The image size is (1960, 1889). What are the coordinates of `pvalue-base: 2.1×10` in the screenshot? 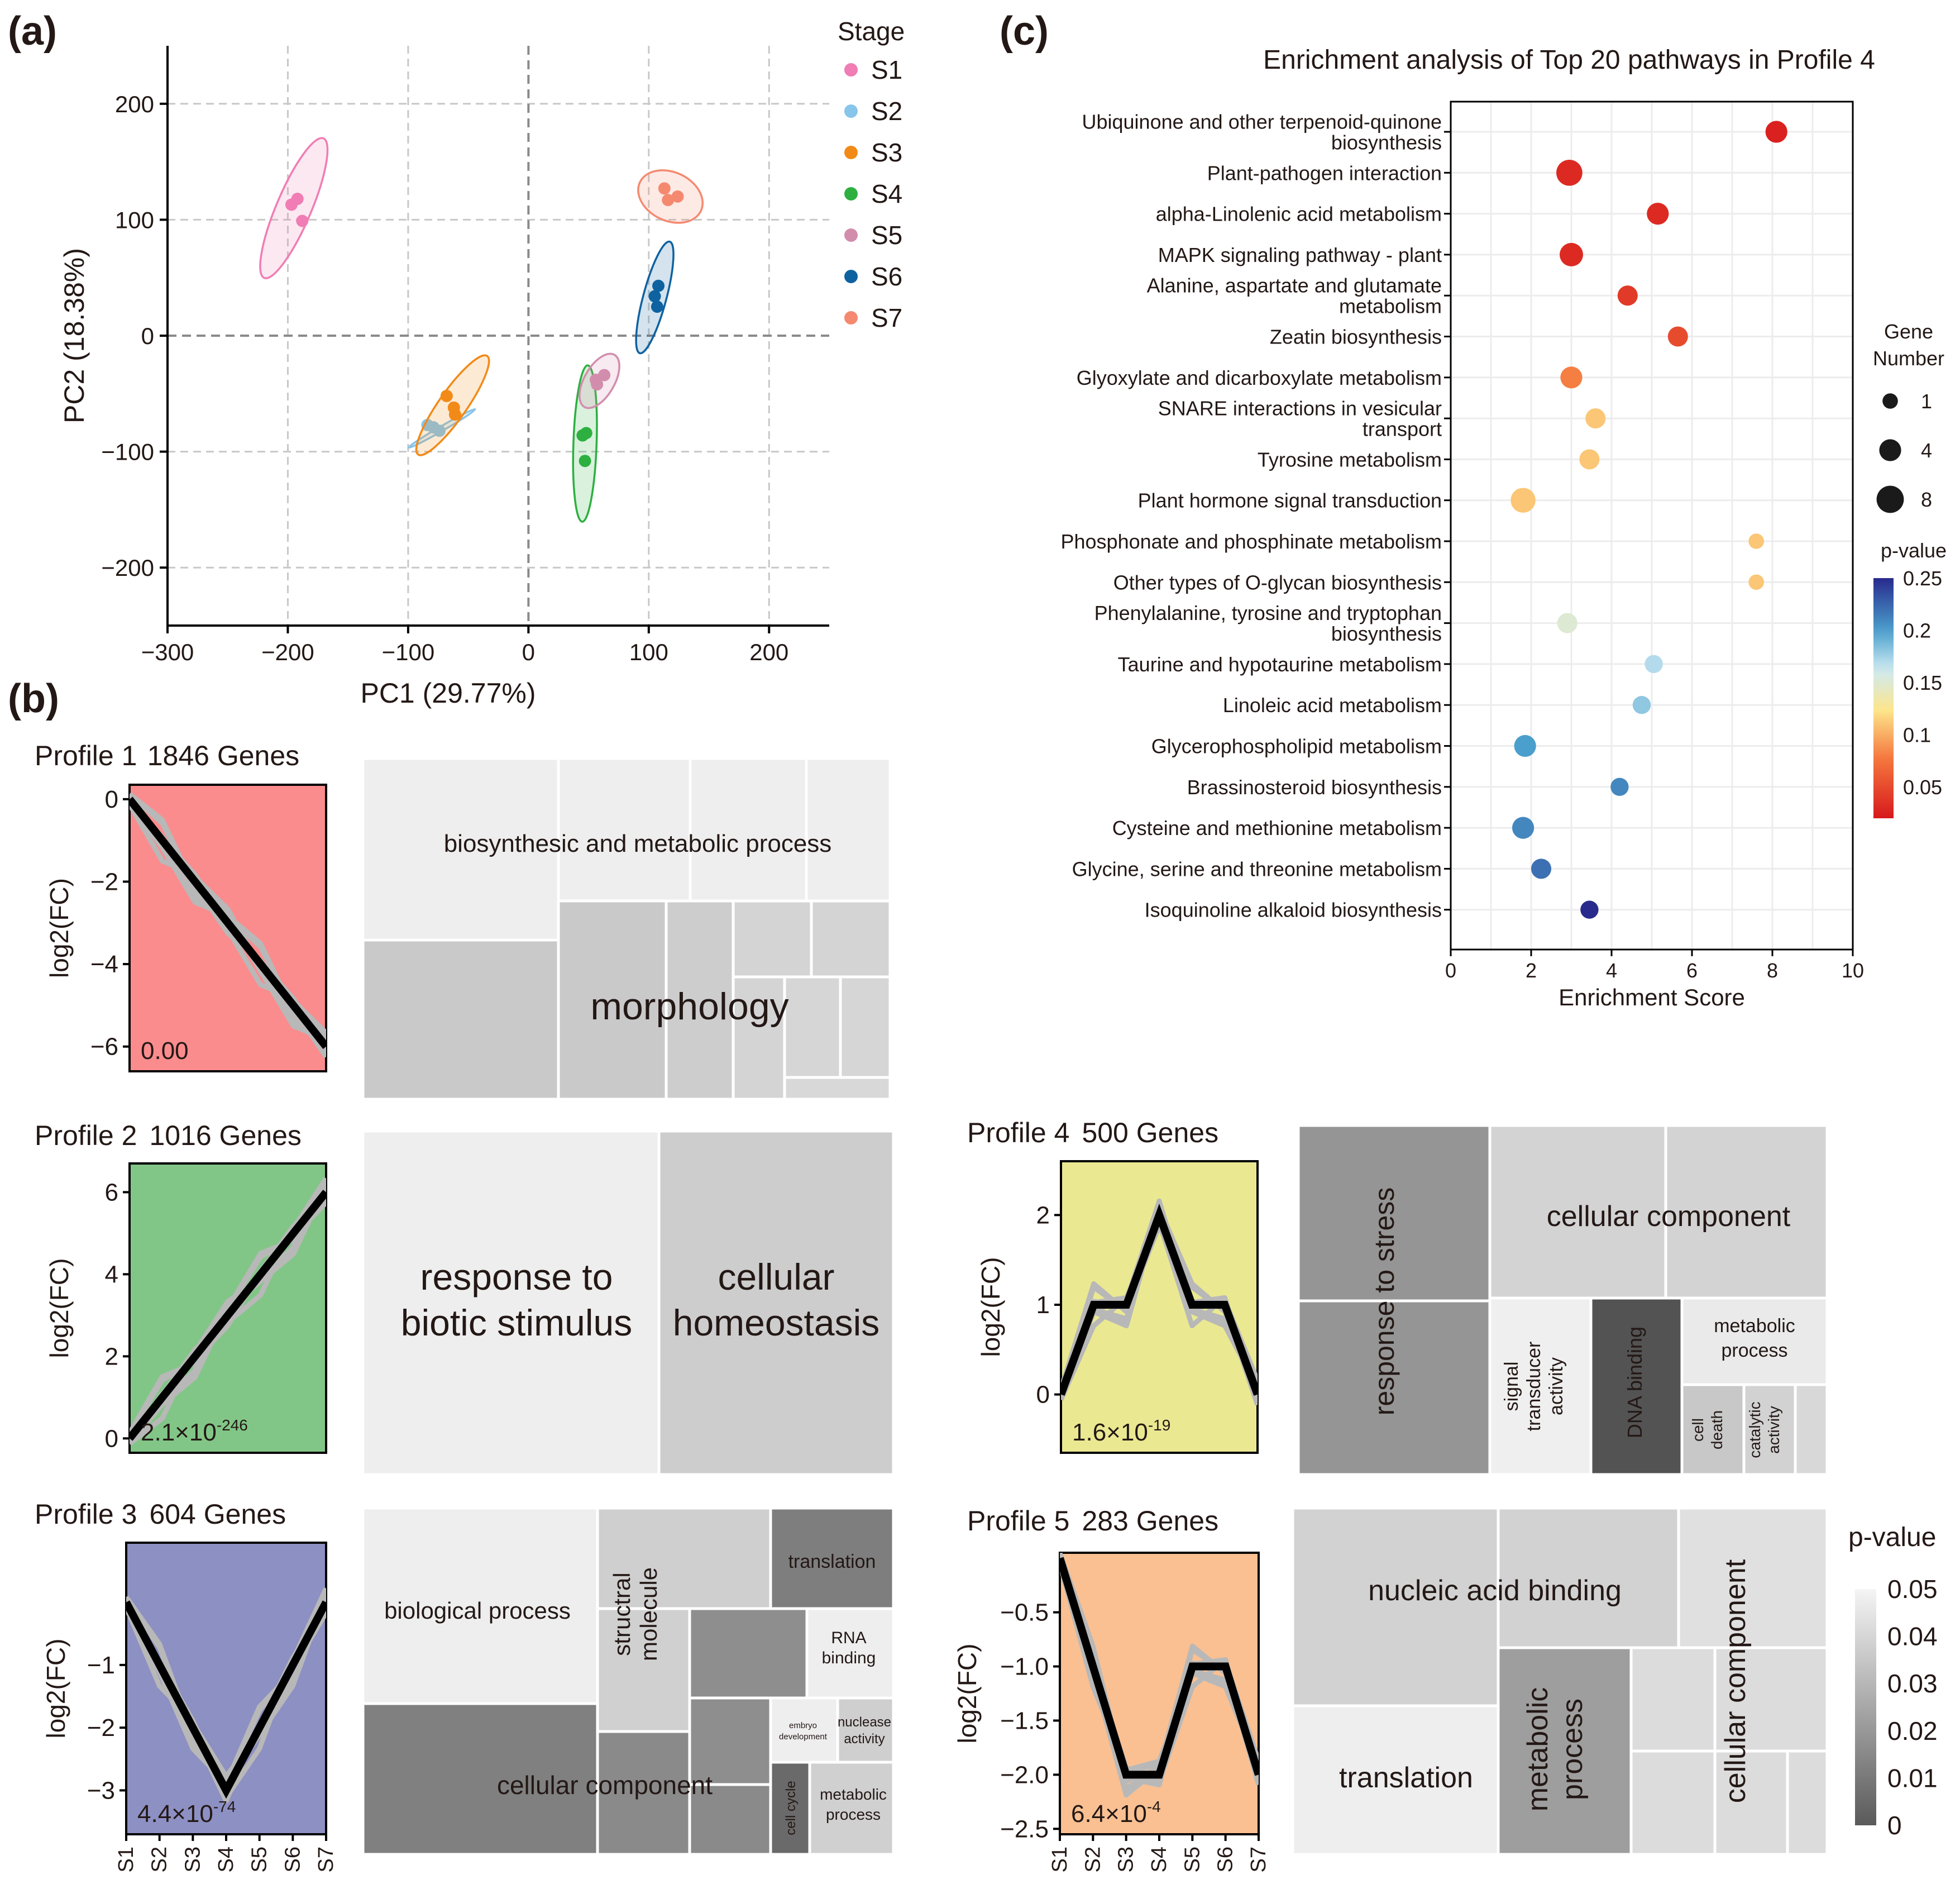 It's located at (179, 1432).